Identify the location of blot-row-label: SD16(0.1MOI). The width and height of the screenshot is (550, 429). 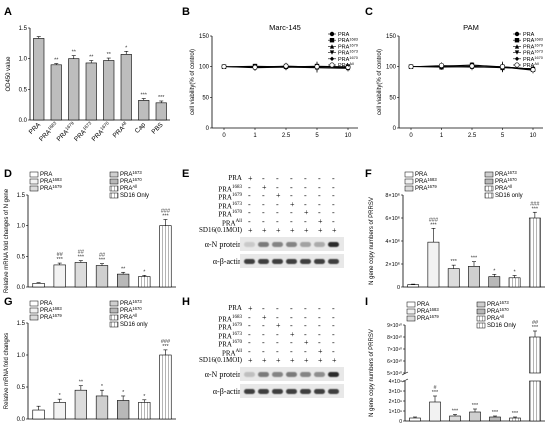
(220, 229).